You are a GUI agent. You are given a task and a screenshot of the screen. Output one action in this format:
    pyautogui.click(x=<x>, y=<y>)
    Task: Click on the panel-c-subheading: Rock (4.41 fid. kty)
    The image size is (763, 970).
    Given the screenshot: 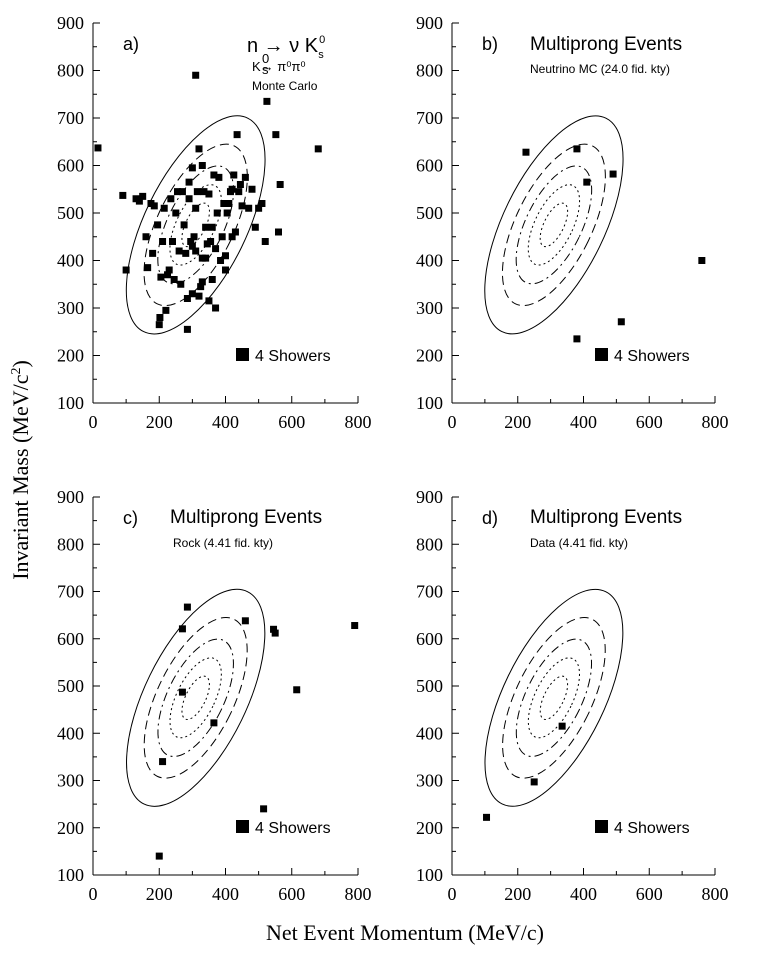 What is the action you would take?
    pyautogui.click(x=223, y=543)
    